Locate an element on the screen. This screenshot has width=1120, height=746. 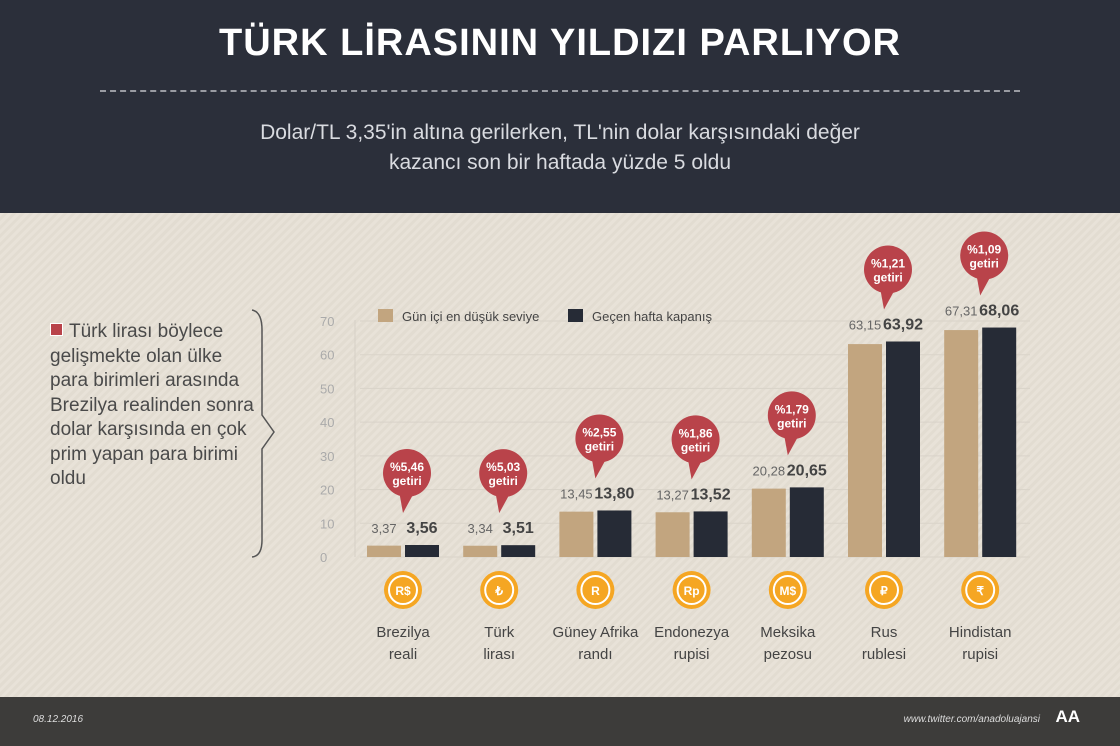
value-label-low: 67,31 is located at coordinates (961, 311).